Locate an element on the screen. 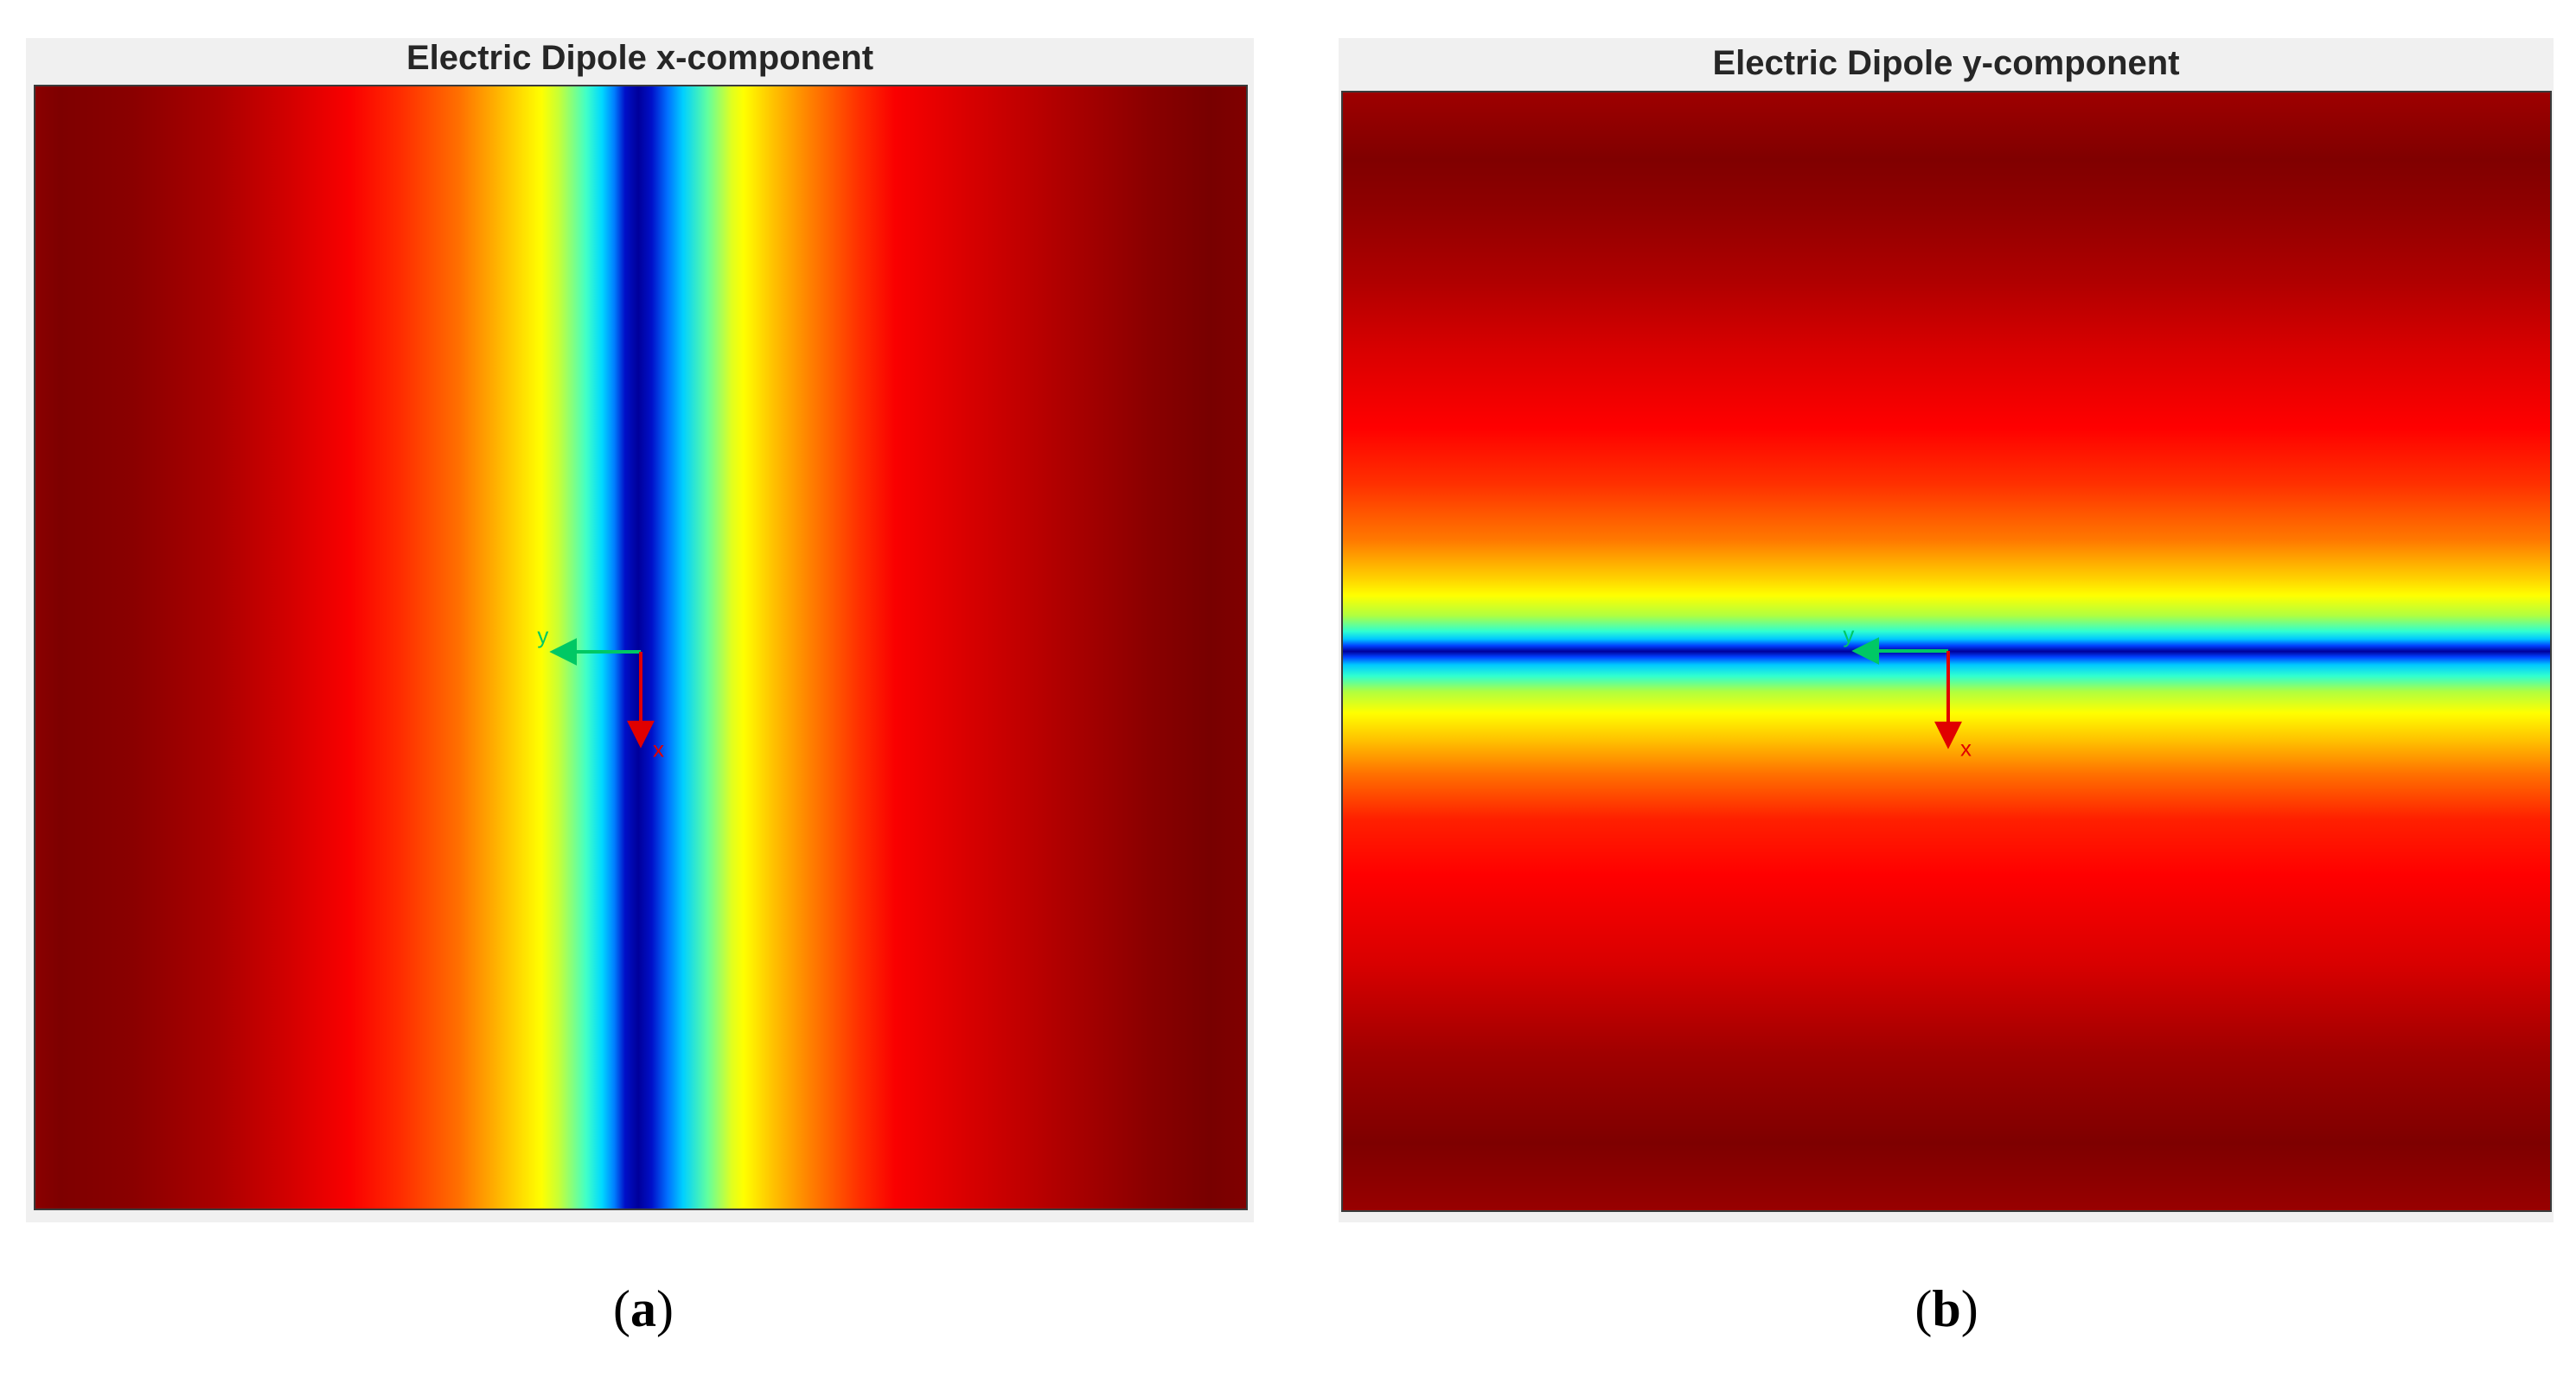 Image resolution: width=2576 pixels, height=1384 pixels. panel-b-x-axis-label: x is located at coordinates (1966, 749).